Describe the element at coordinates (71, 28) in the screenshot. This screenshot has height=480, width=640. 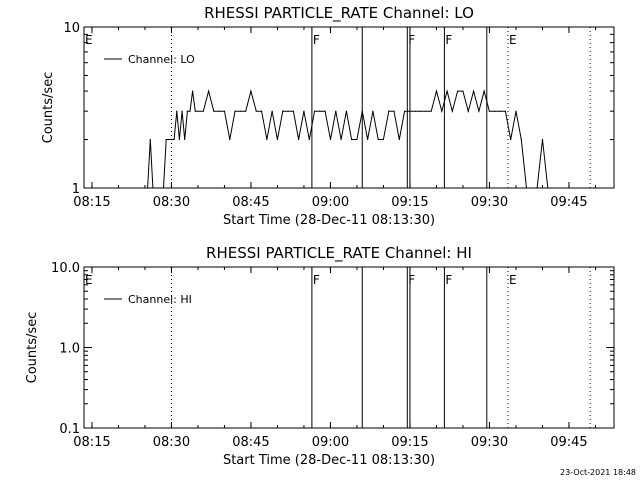
I see `y-tick-label: 10` at that location.